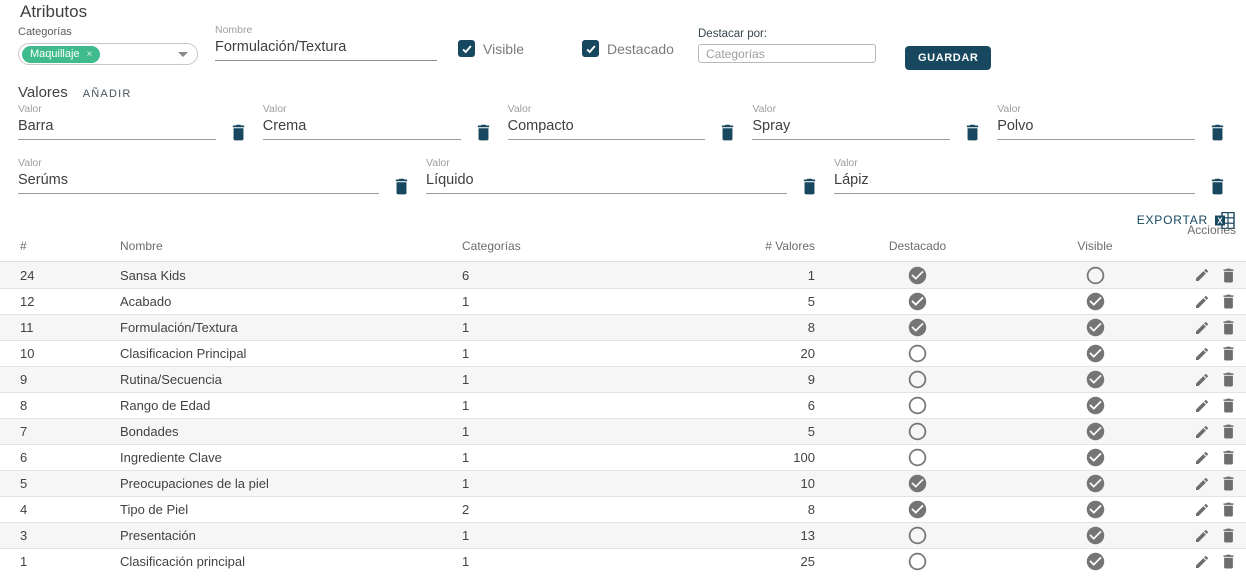  I want to click on featured-checkbox, so click(590, 48).